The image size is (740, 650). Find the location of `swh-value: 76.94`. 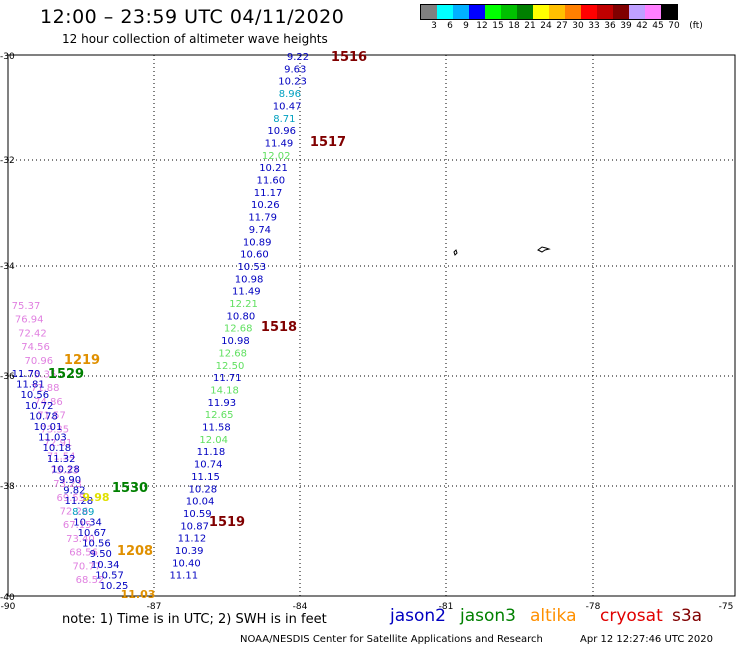

swh-value: 76.94 is located at coordinates (29, 320).